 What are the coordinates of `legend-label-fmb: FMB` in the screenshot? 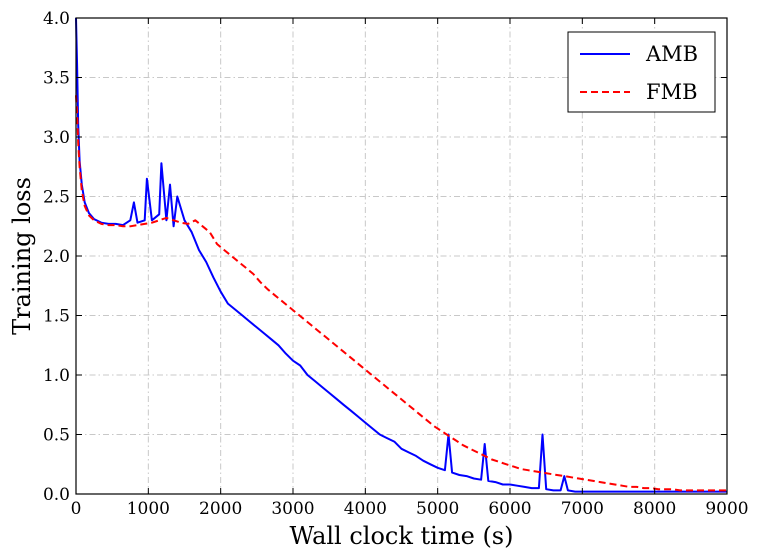 It's located at (672, 92).